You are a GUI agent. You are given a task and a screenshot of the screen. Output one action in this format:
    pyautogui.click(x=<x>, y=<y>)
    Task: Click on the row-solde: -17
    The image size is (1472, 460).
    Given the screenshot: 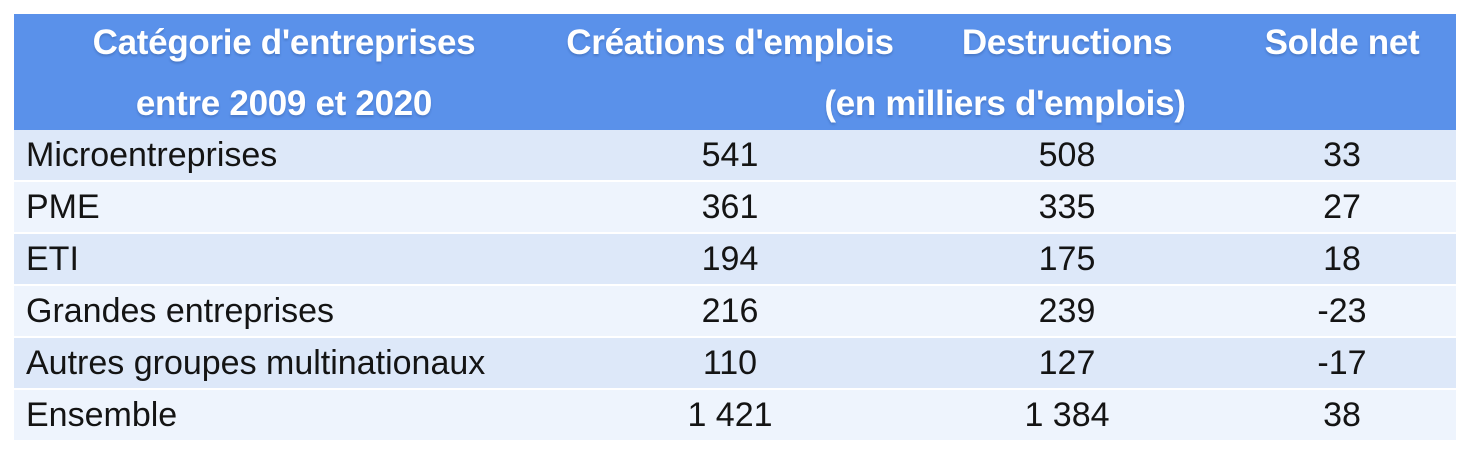 What is the action you would take?
    pyautogui.click(x=1342, y=362)
    